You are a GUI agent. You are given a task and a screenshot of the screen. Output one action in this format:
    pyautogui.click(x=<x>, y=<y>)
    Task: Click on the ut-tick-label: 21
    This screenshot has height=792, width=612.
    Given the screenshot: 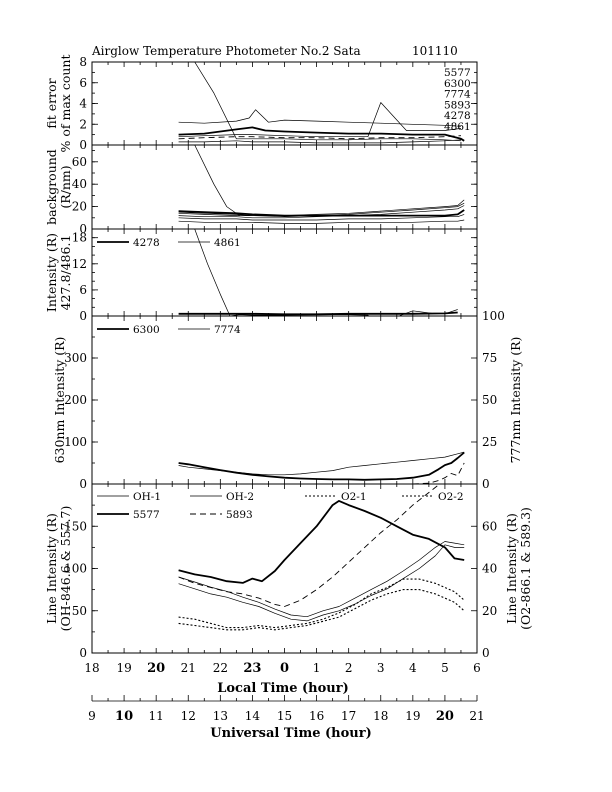 What is the action you would take?
    pyautogui.click(x=476, y=716)
    